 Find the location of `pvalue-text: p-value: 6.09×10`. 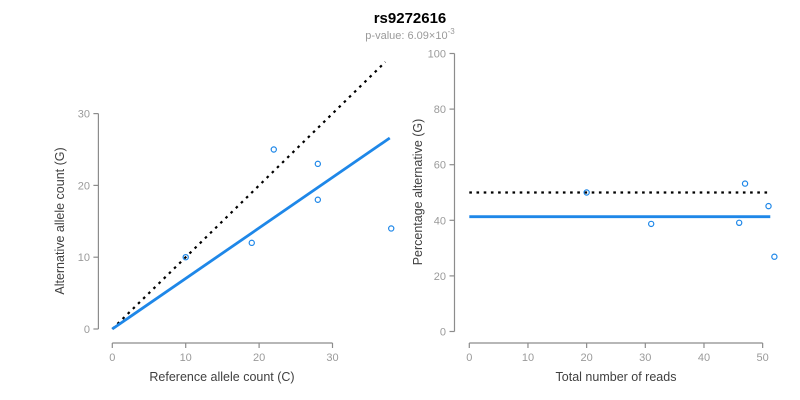

pvalue-text: p-value: 6.09×10 is located at coordinates (406, 36).